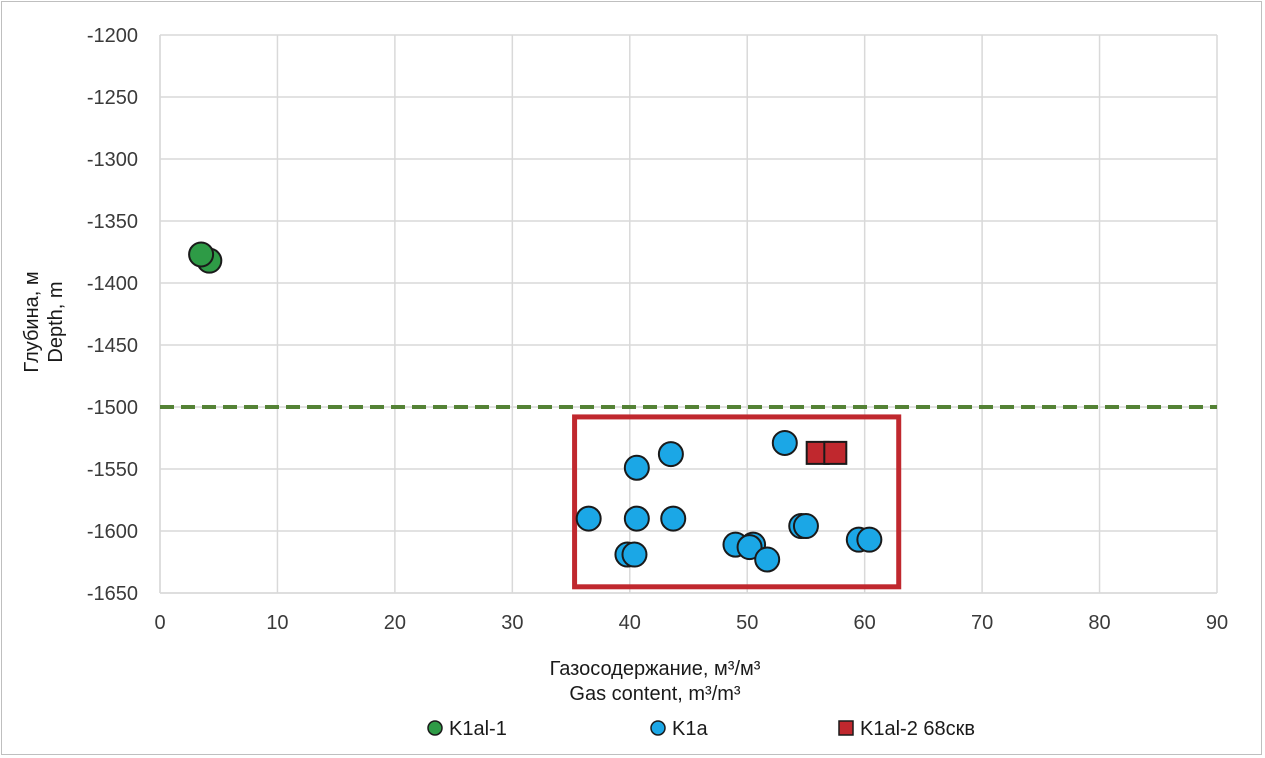 The image size is (1265, 758). I want to click on x-tick-label: 70, so click(982, 623).